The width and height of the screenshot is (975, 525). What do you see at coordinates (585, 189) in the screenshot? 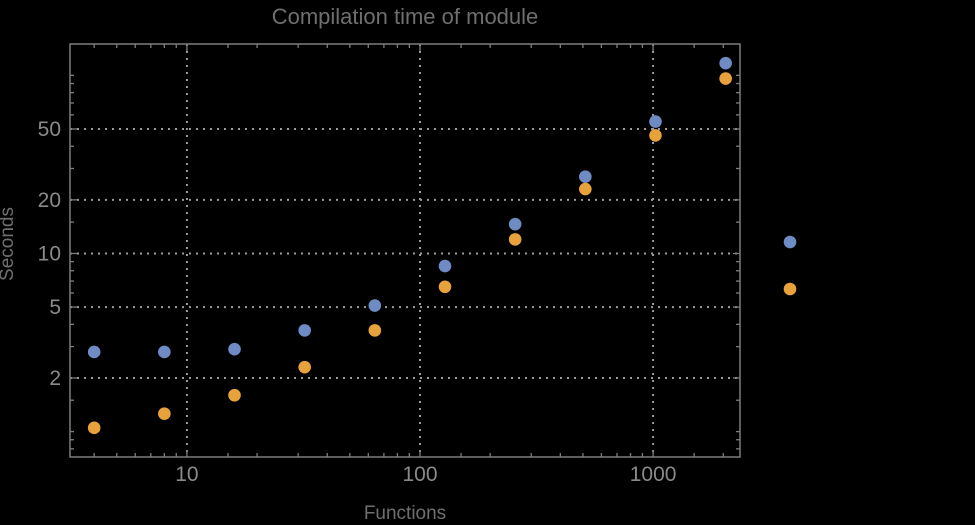
I see `data-point-series-2-orange-x512` at bounding box center [585, 189].